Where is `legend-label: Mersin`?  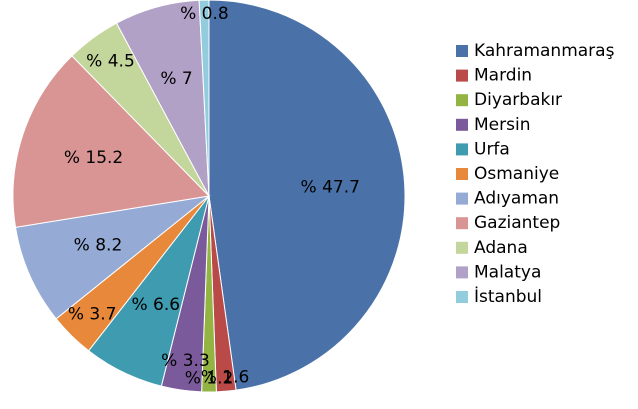 legend-label: Mersin is located at coordinates (502, 125).